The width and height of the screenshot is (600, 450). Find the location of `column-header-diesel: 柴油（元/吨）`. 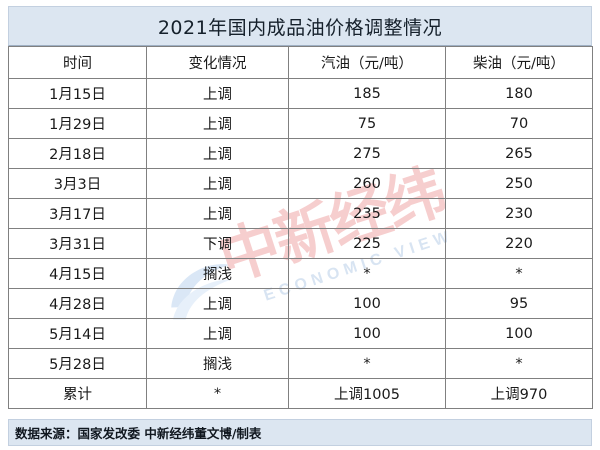

column-header-diesel: 柴油（元/吨） is located at coordinates (519, 62).